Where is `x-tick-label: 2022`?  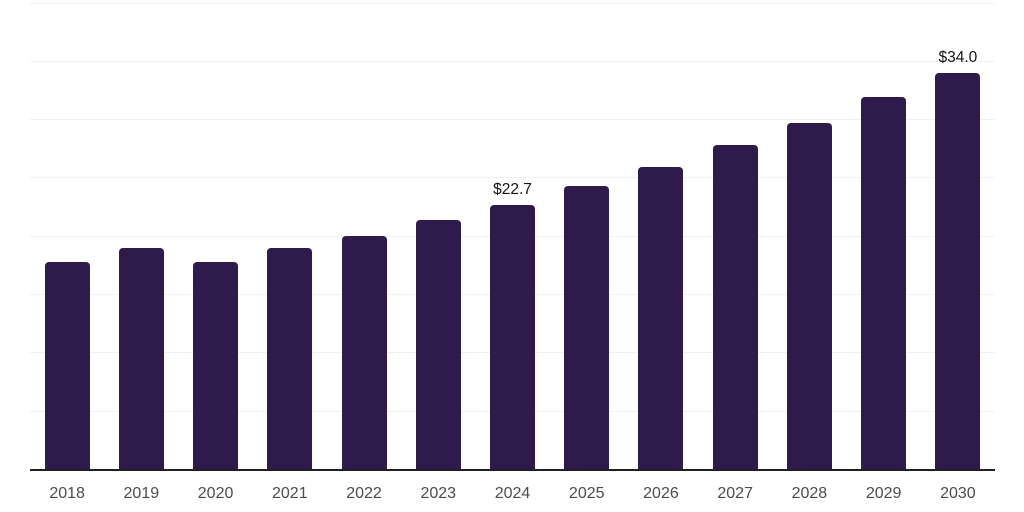 x-tick-label: 2022 is located at coordinates (364, 493).